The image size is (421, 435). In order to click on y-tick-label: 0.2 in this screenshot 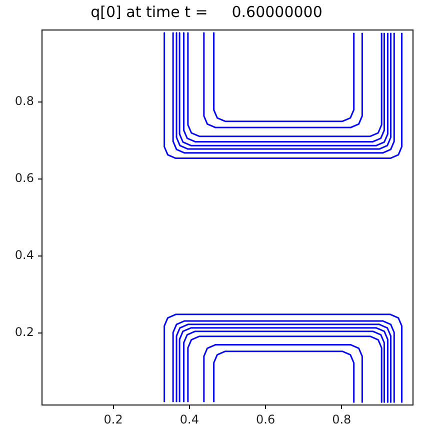, I will do `click(24, 332)`.